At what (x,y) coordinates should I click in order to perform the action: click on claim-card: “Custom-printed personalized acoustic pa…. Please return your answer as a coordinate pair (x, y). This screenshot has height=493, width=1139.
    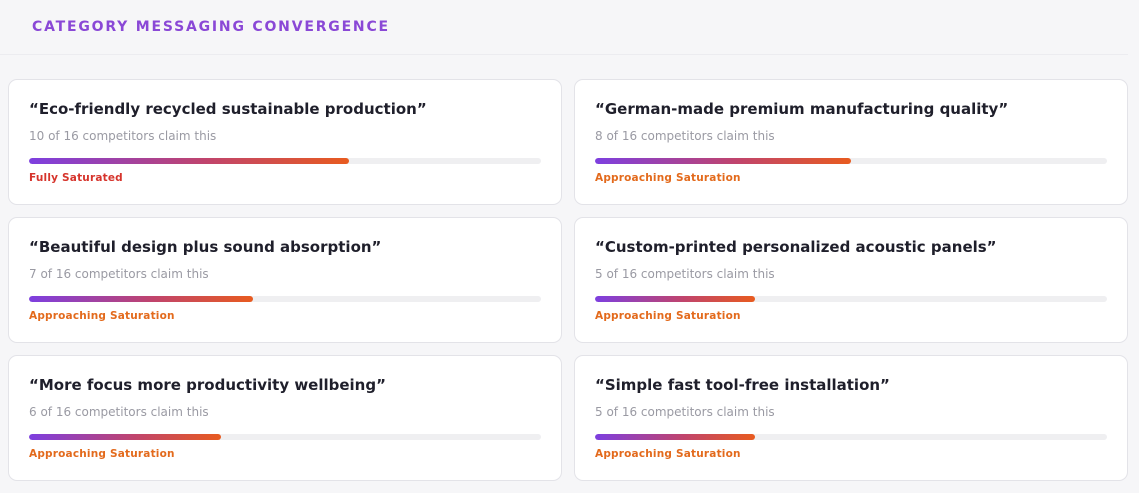
    Looking at the image, I should click on (851, 280).